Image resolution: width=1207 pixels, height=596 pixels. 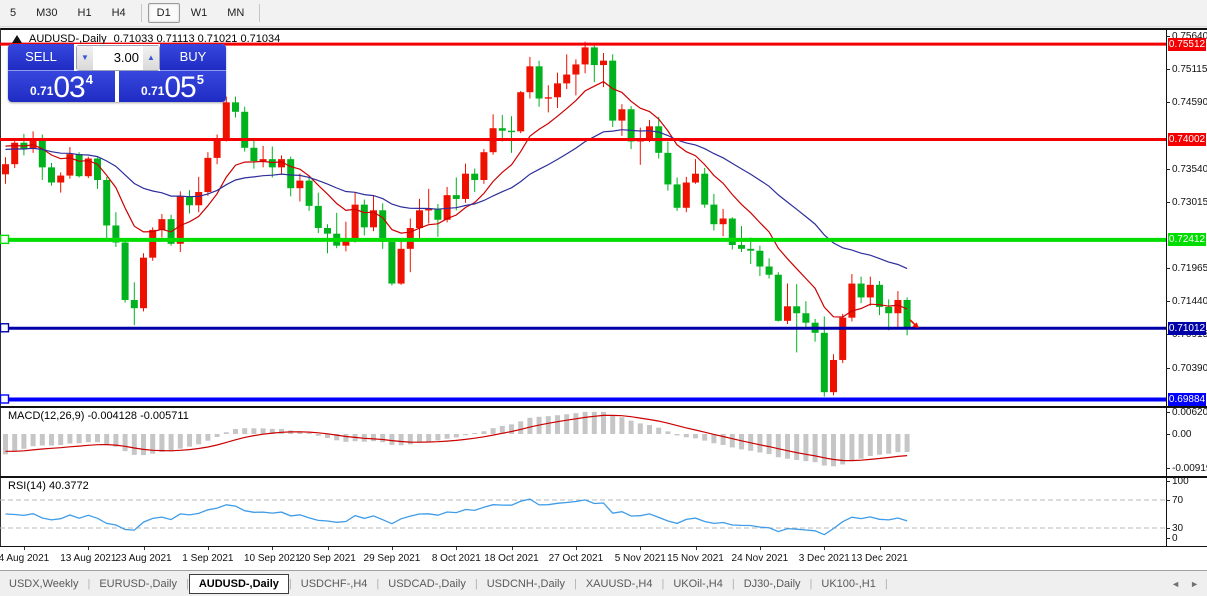 What do you see at coordinates (1189, 412) in the screenshot?
I see `macd-axis-label: 0.006201` at bounding box center [1189, 412].